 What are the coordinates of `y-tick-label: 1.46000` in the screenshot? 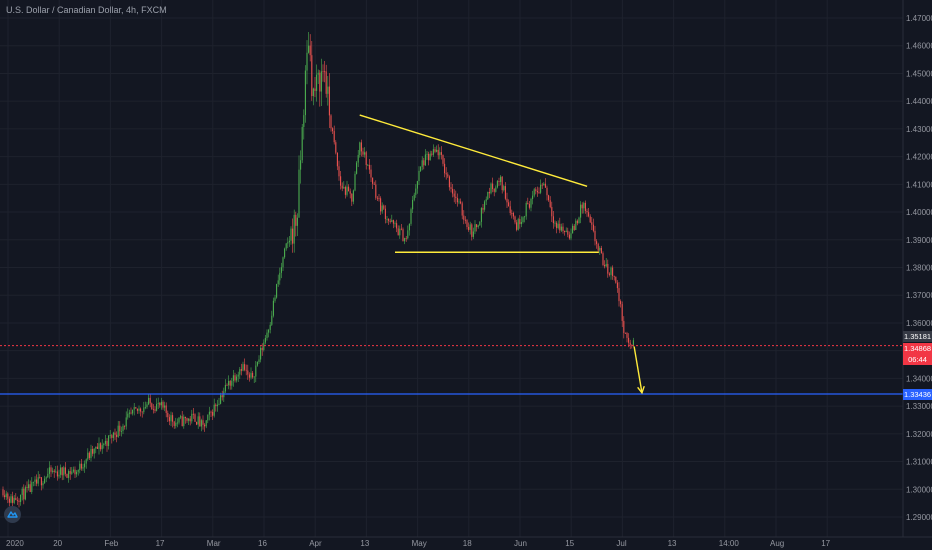 It's located at (919, 46).